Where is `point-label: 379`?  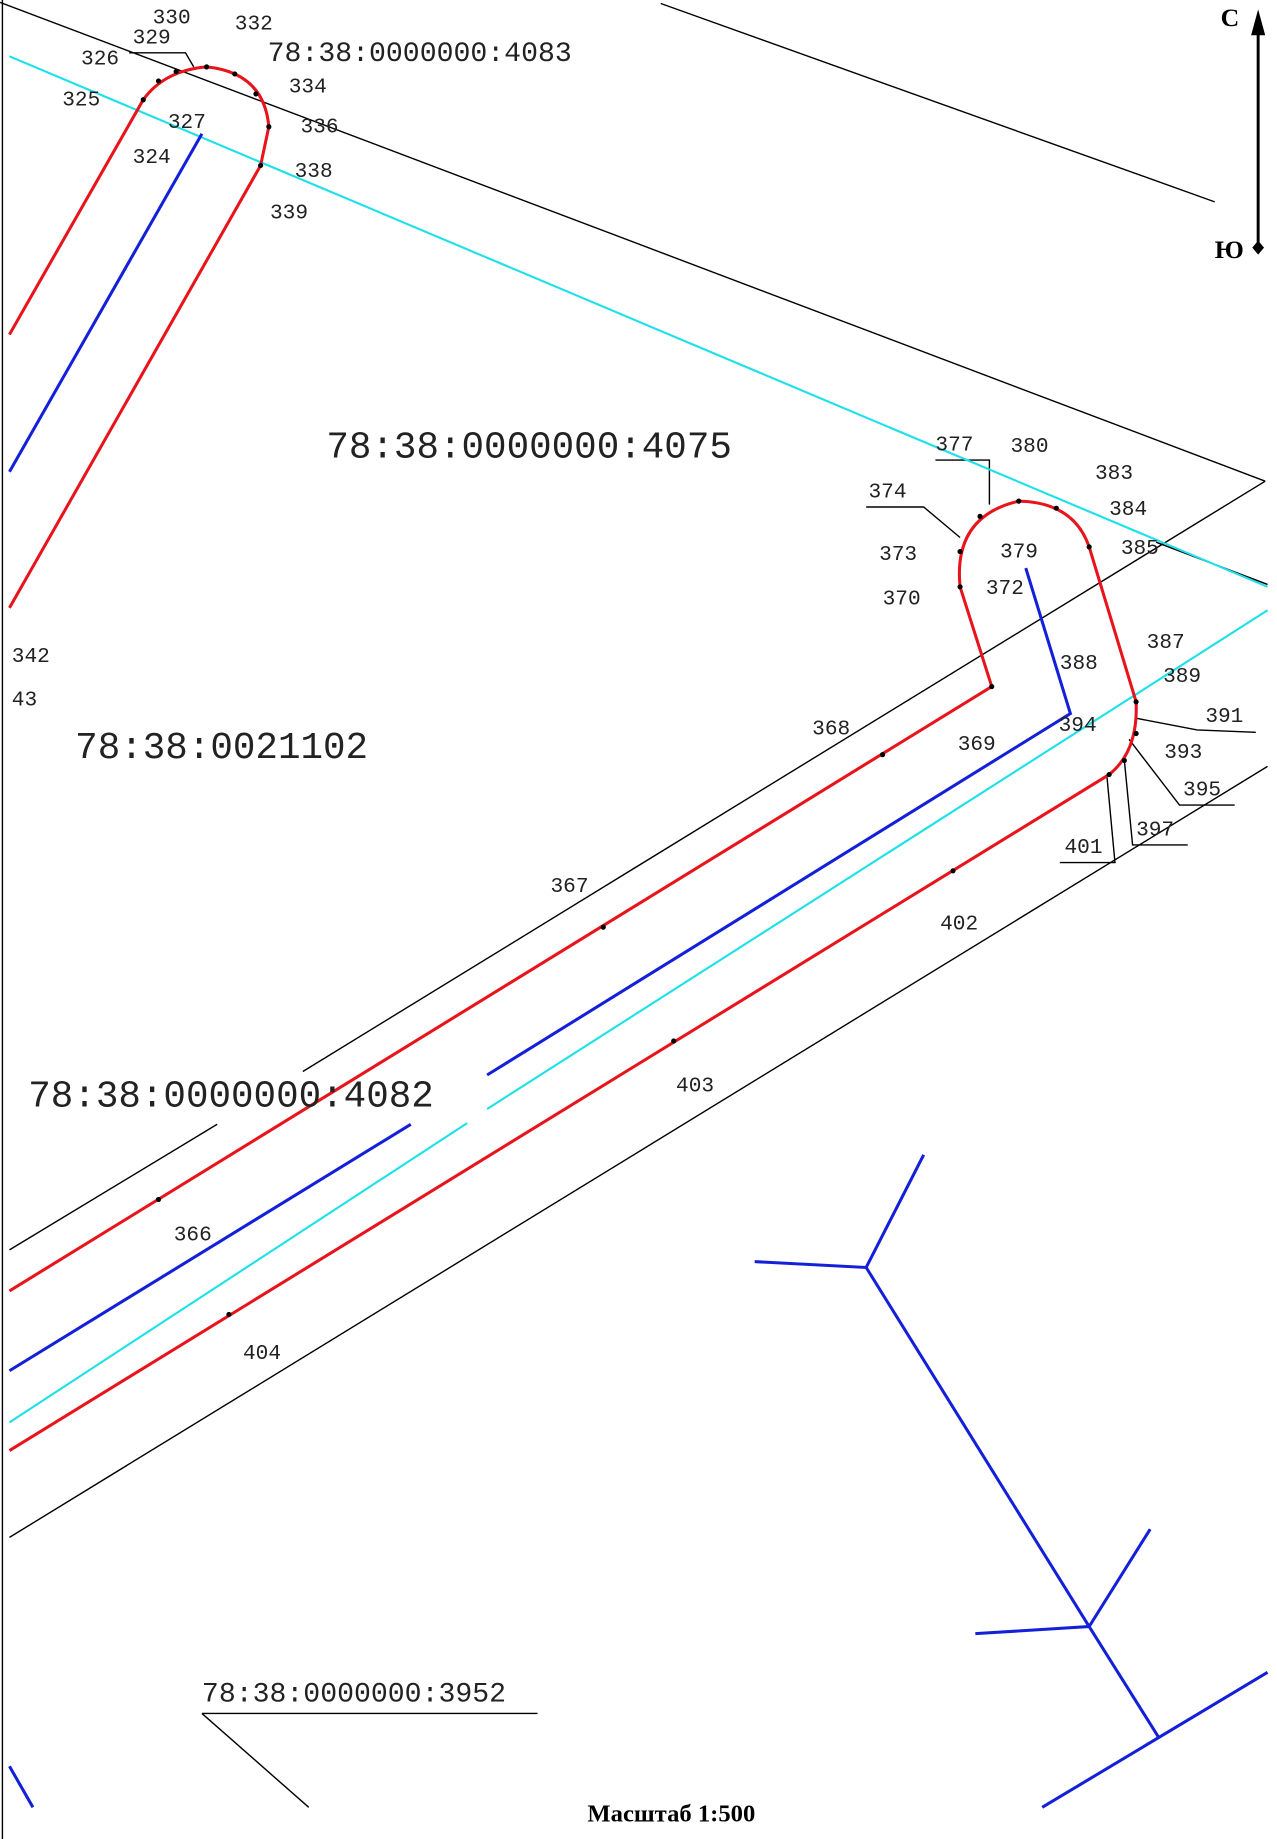
point-label: 379 is located at coordinates (1019, 552).